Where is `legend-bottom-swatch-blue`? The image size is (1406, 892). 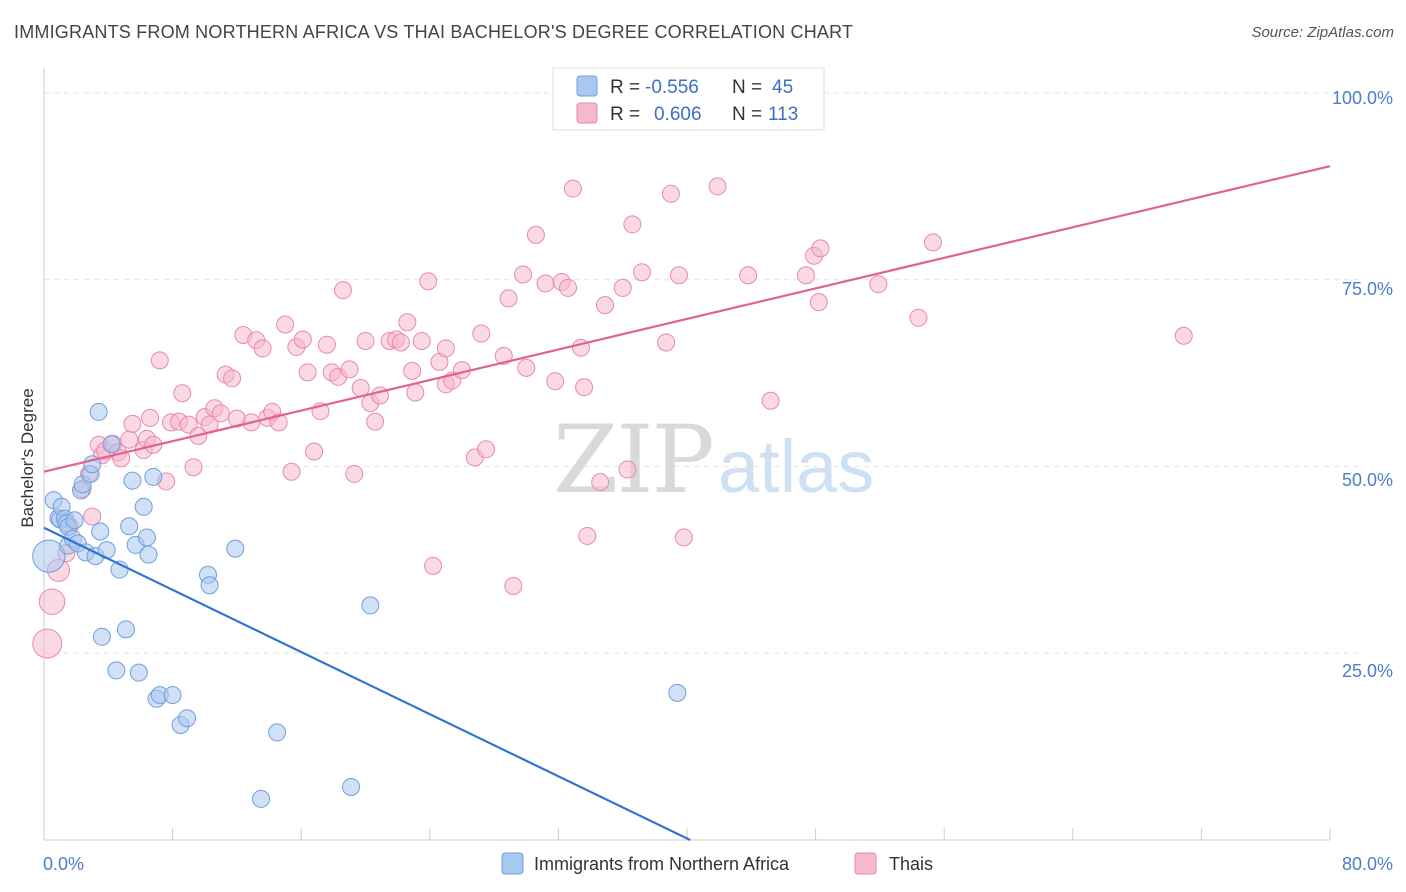
legend-bottom-swatch-blue is located at coordinates (512, 863).